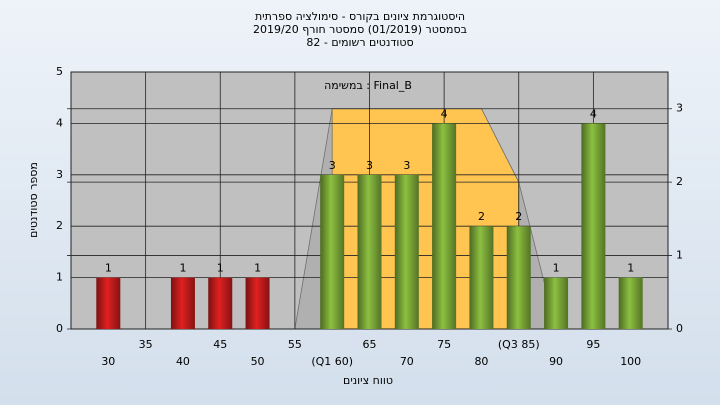 The image size is (720, 405). What do you see at coordinates (519, 344) in the screenshot?
I see `x-tick-label: (Q3 85)` at bounding box center [519, 344].